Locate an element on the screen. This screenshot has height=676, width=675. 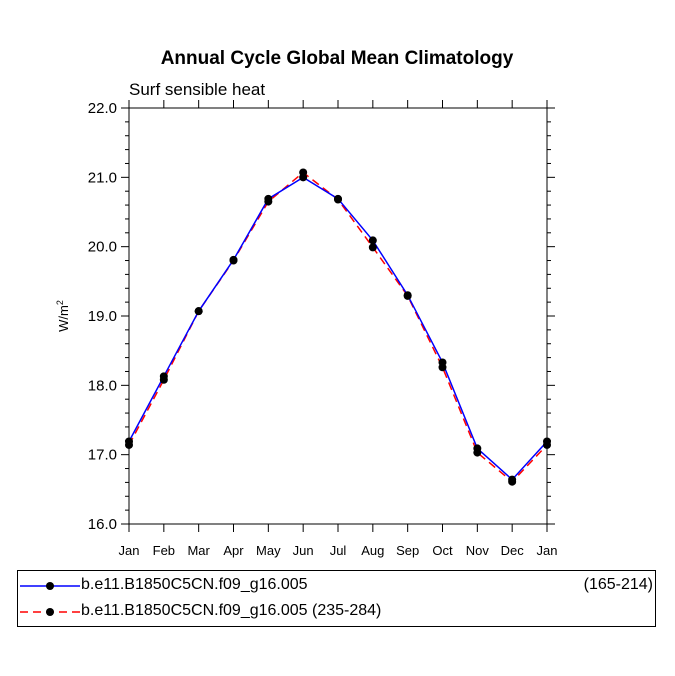
y-axis-label-unit: W/m is located at coordinates (63, 318).